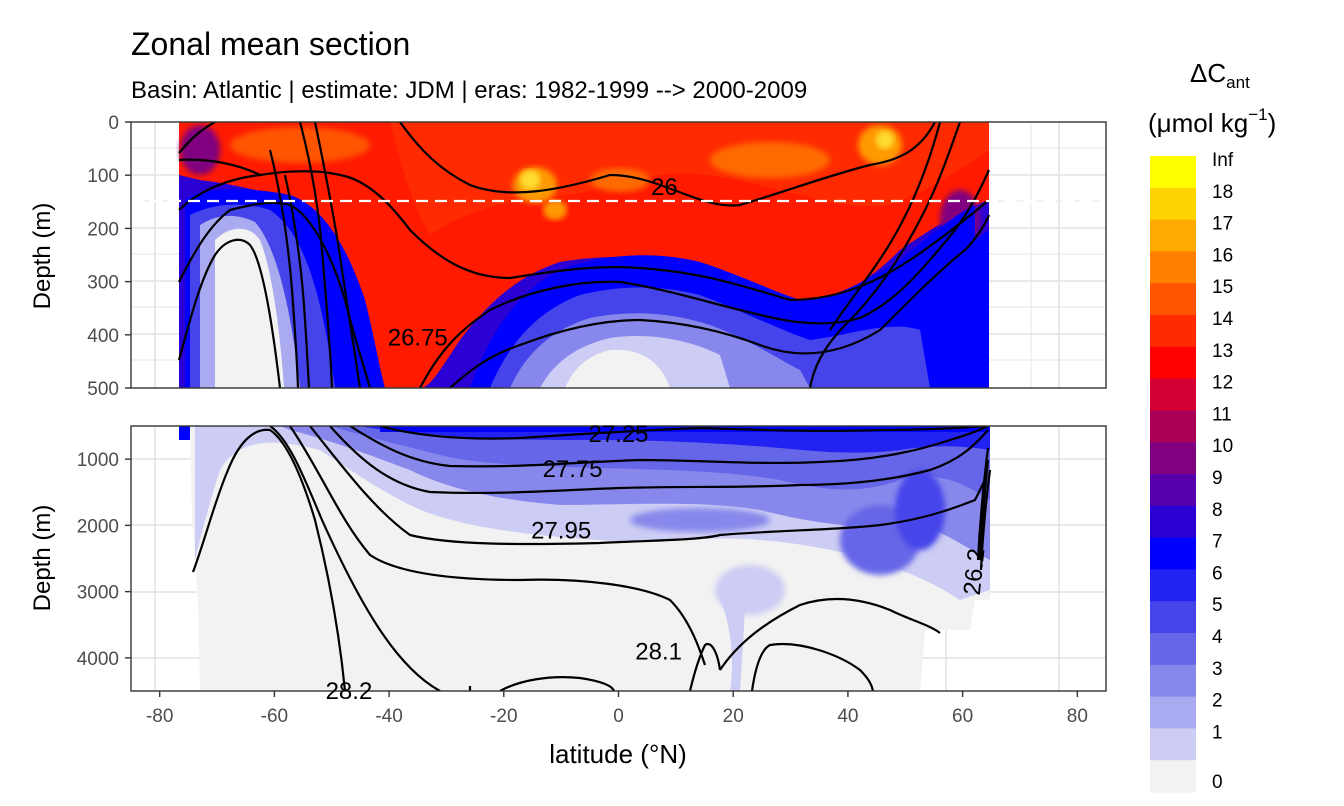  Describe the element at coordinates (1222, 287) in the screenshot. I see `legend-label: 15` at that location.